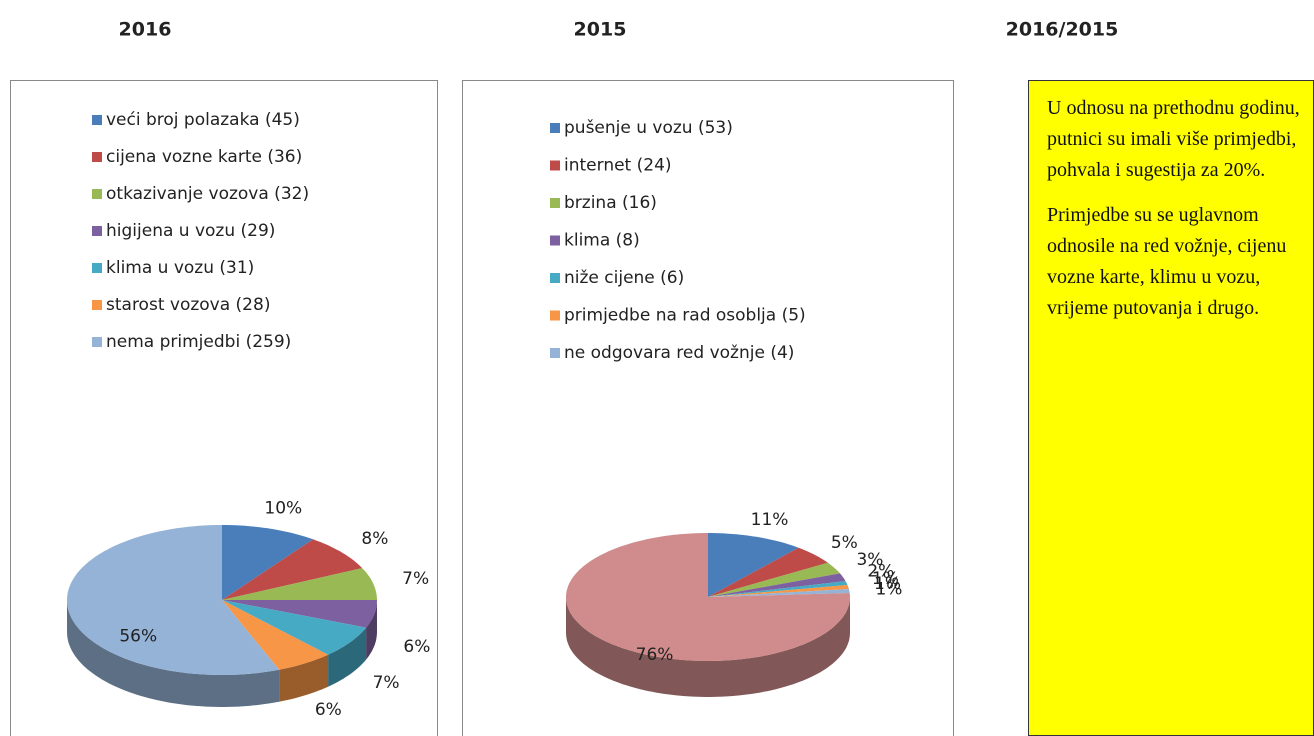 The height and width of the screenshot is (736, 1314). I want to click on legend-label: brzina (16), so click(610, 203).